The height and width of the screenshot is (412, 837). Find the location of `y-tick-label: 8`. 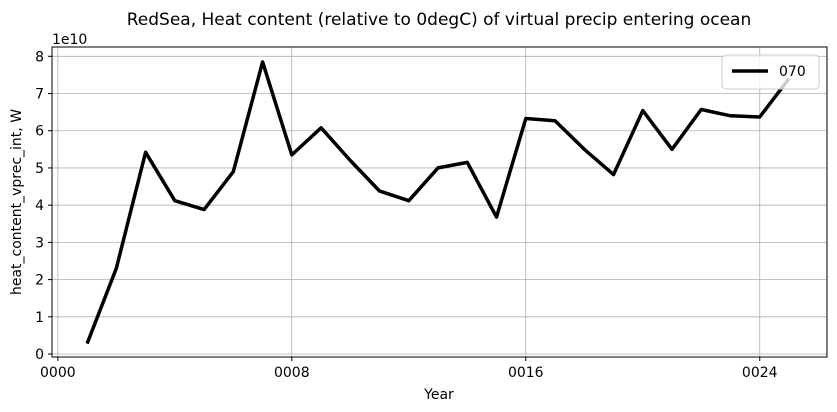

y-tick-label: 8 is located at coordinates (39, 57).